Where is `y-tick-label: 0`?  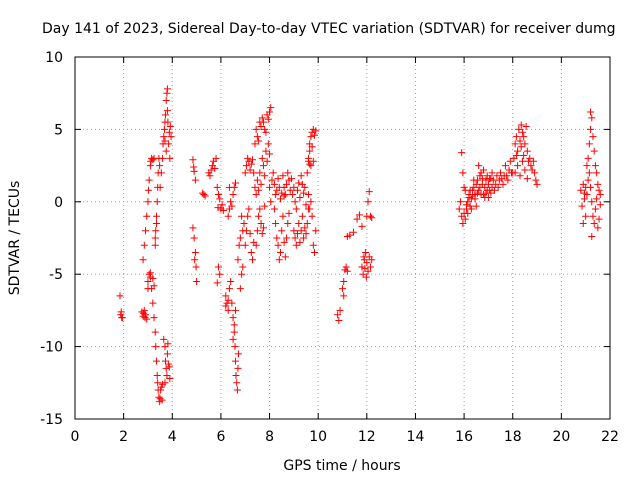 y-tick-label: 0 is located at coordinates (58, 203).